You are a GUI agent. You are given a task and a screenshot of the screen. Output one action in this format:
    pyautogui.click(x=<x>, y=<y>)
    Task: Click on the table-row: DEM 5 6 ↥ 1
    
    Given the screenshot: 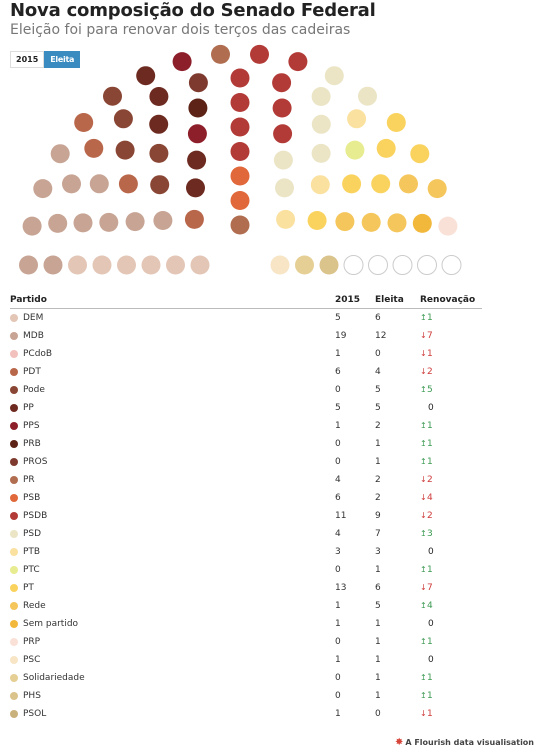 What is the action you would take?
    pyautogui.click(x=246, y=318)
    